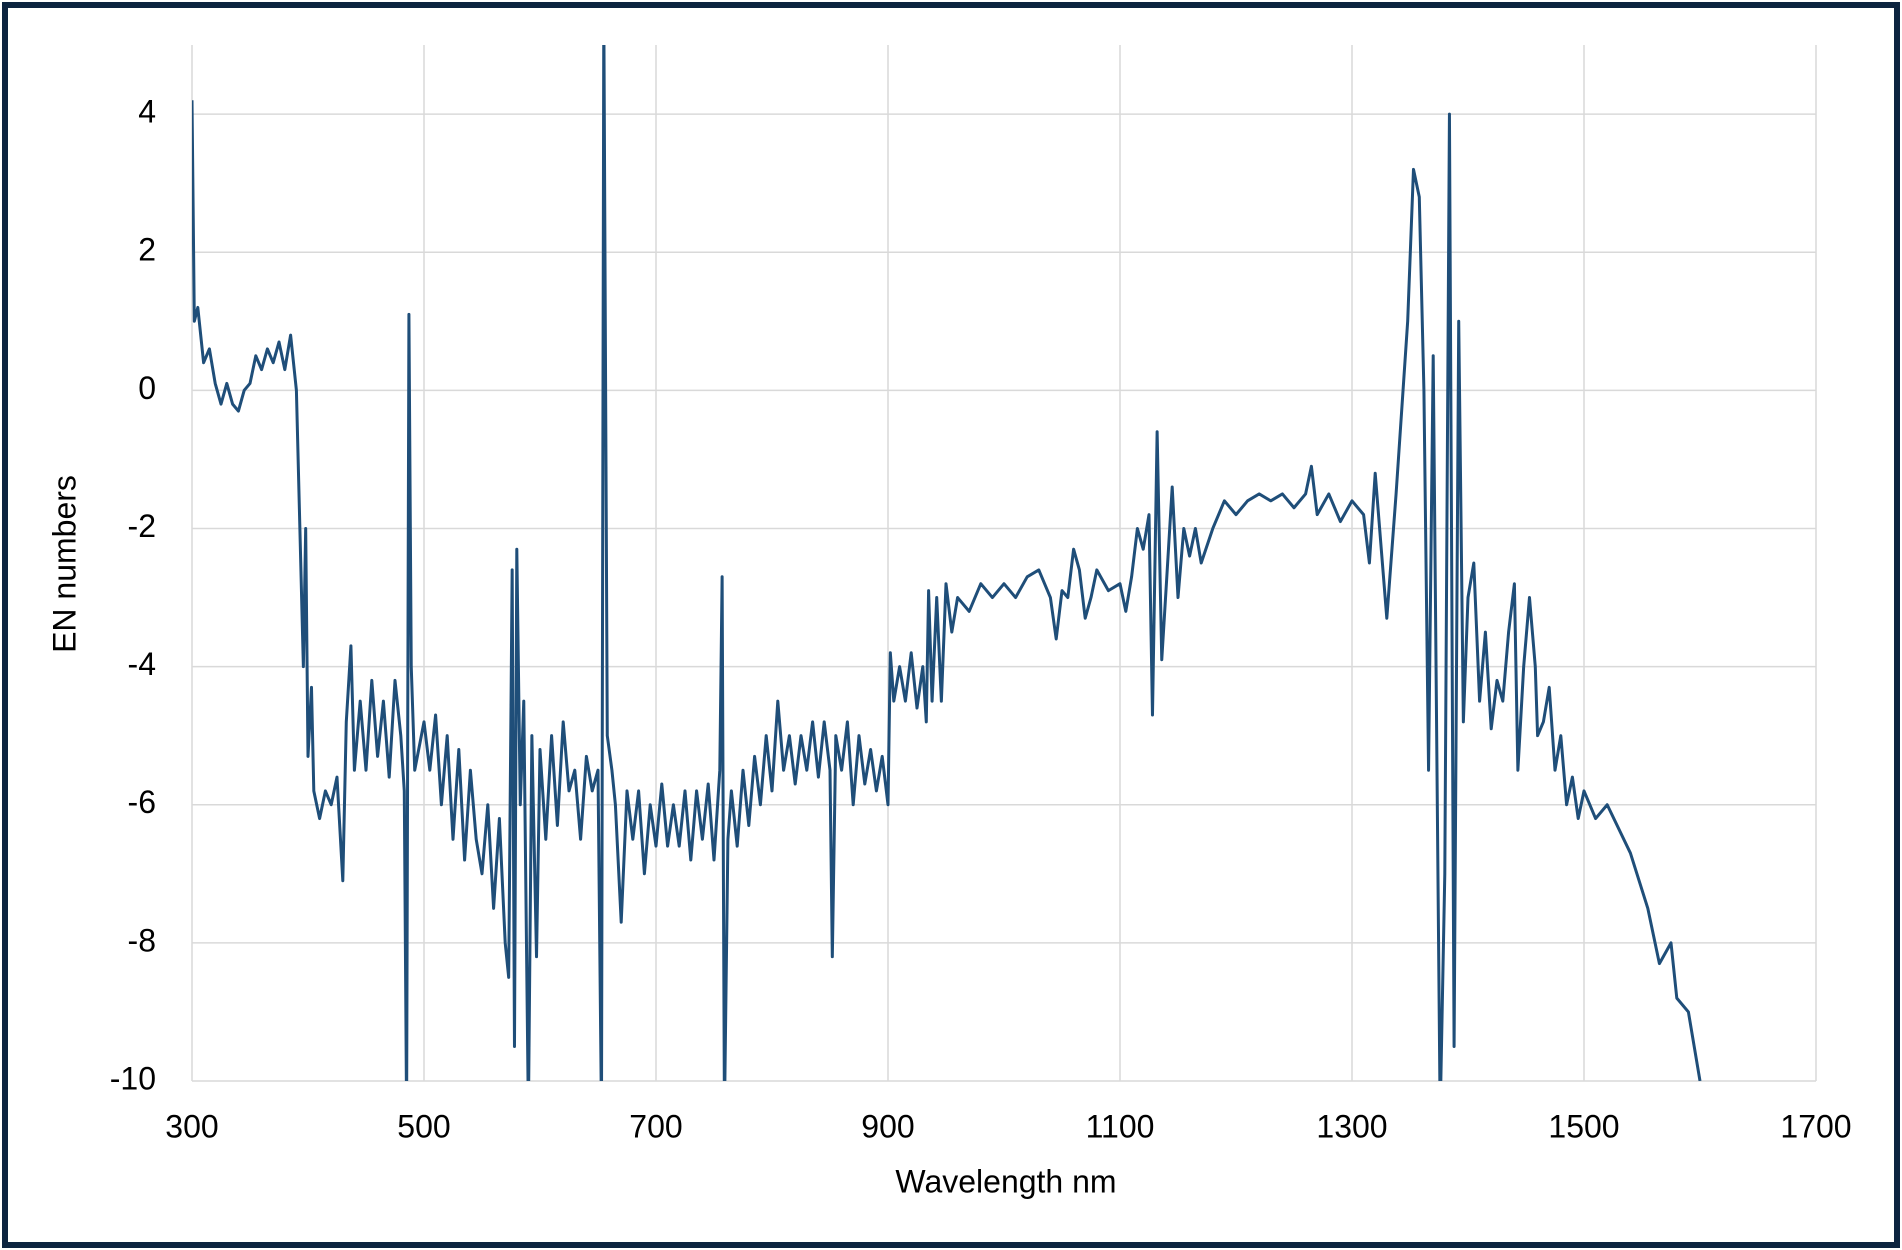 The image size is (1902, 1250). What do you see at coordinates (133, 1078) in the screenshot?
I see `y-tick-label: -10` at bounding box center [133, 1078].